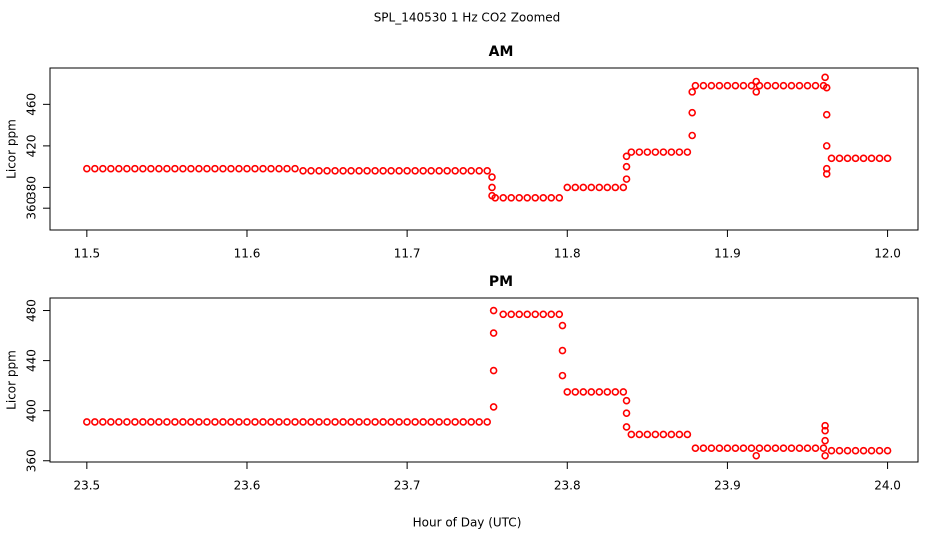  What do you see at coordinates (32, 310) in the screenshot?
I see `y-tick-label: 480` at bounding box center [32, 310].